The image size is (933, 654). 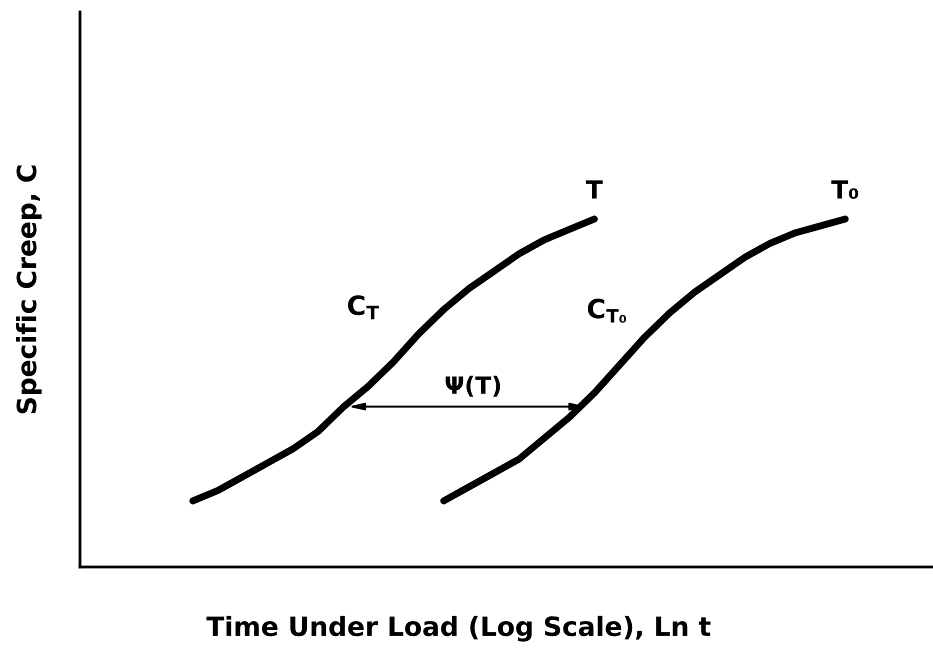 What do you see at coordinates (473, 386) in the screenshot?
I see `annotation: Ψ(T)` at bounding box center [473, 386].